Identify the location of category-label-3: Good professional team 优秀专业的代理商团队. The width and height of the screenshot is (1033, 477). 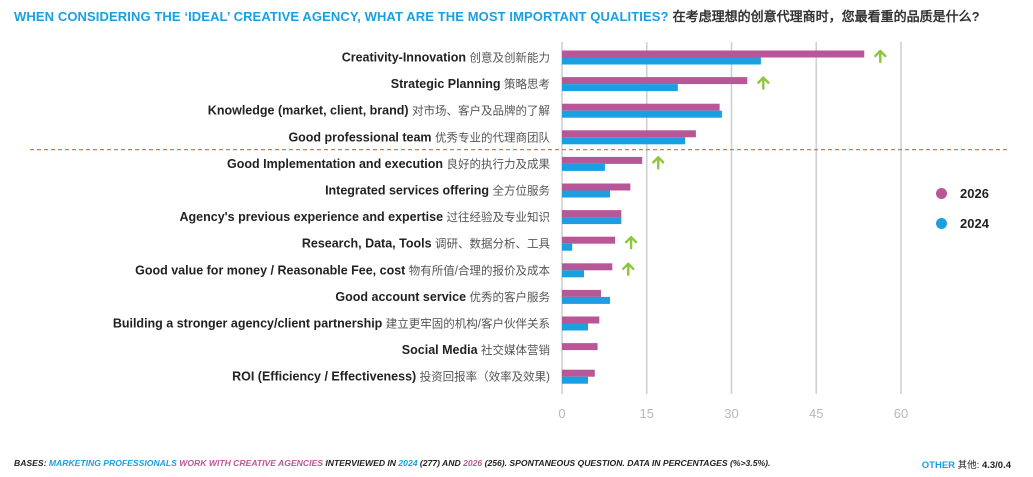
(419, 137).